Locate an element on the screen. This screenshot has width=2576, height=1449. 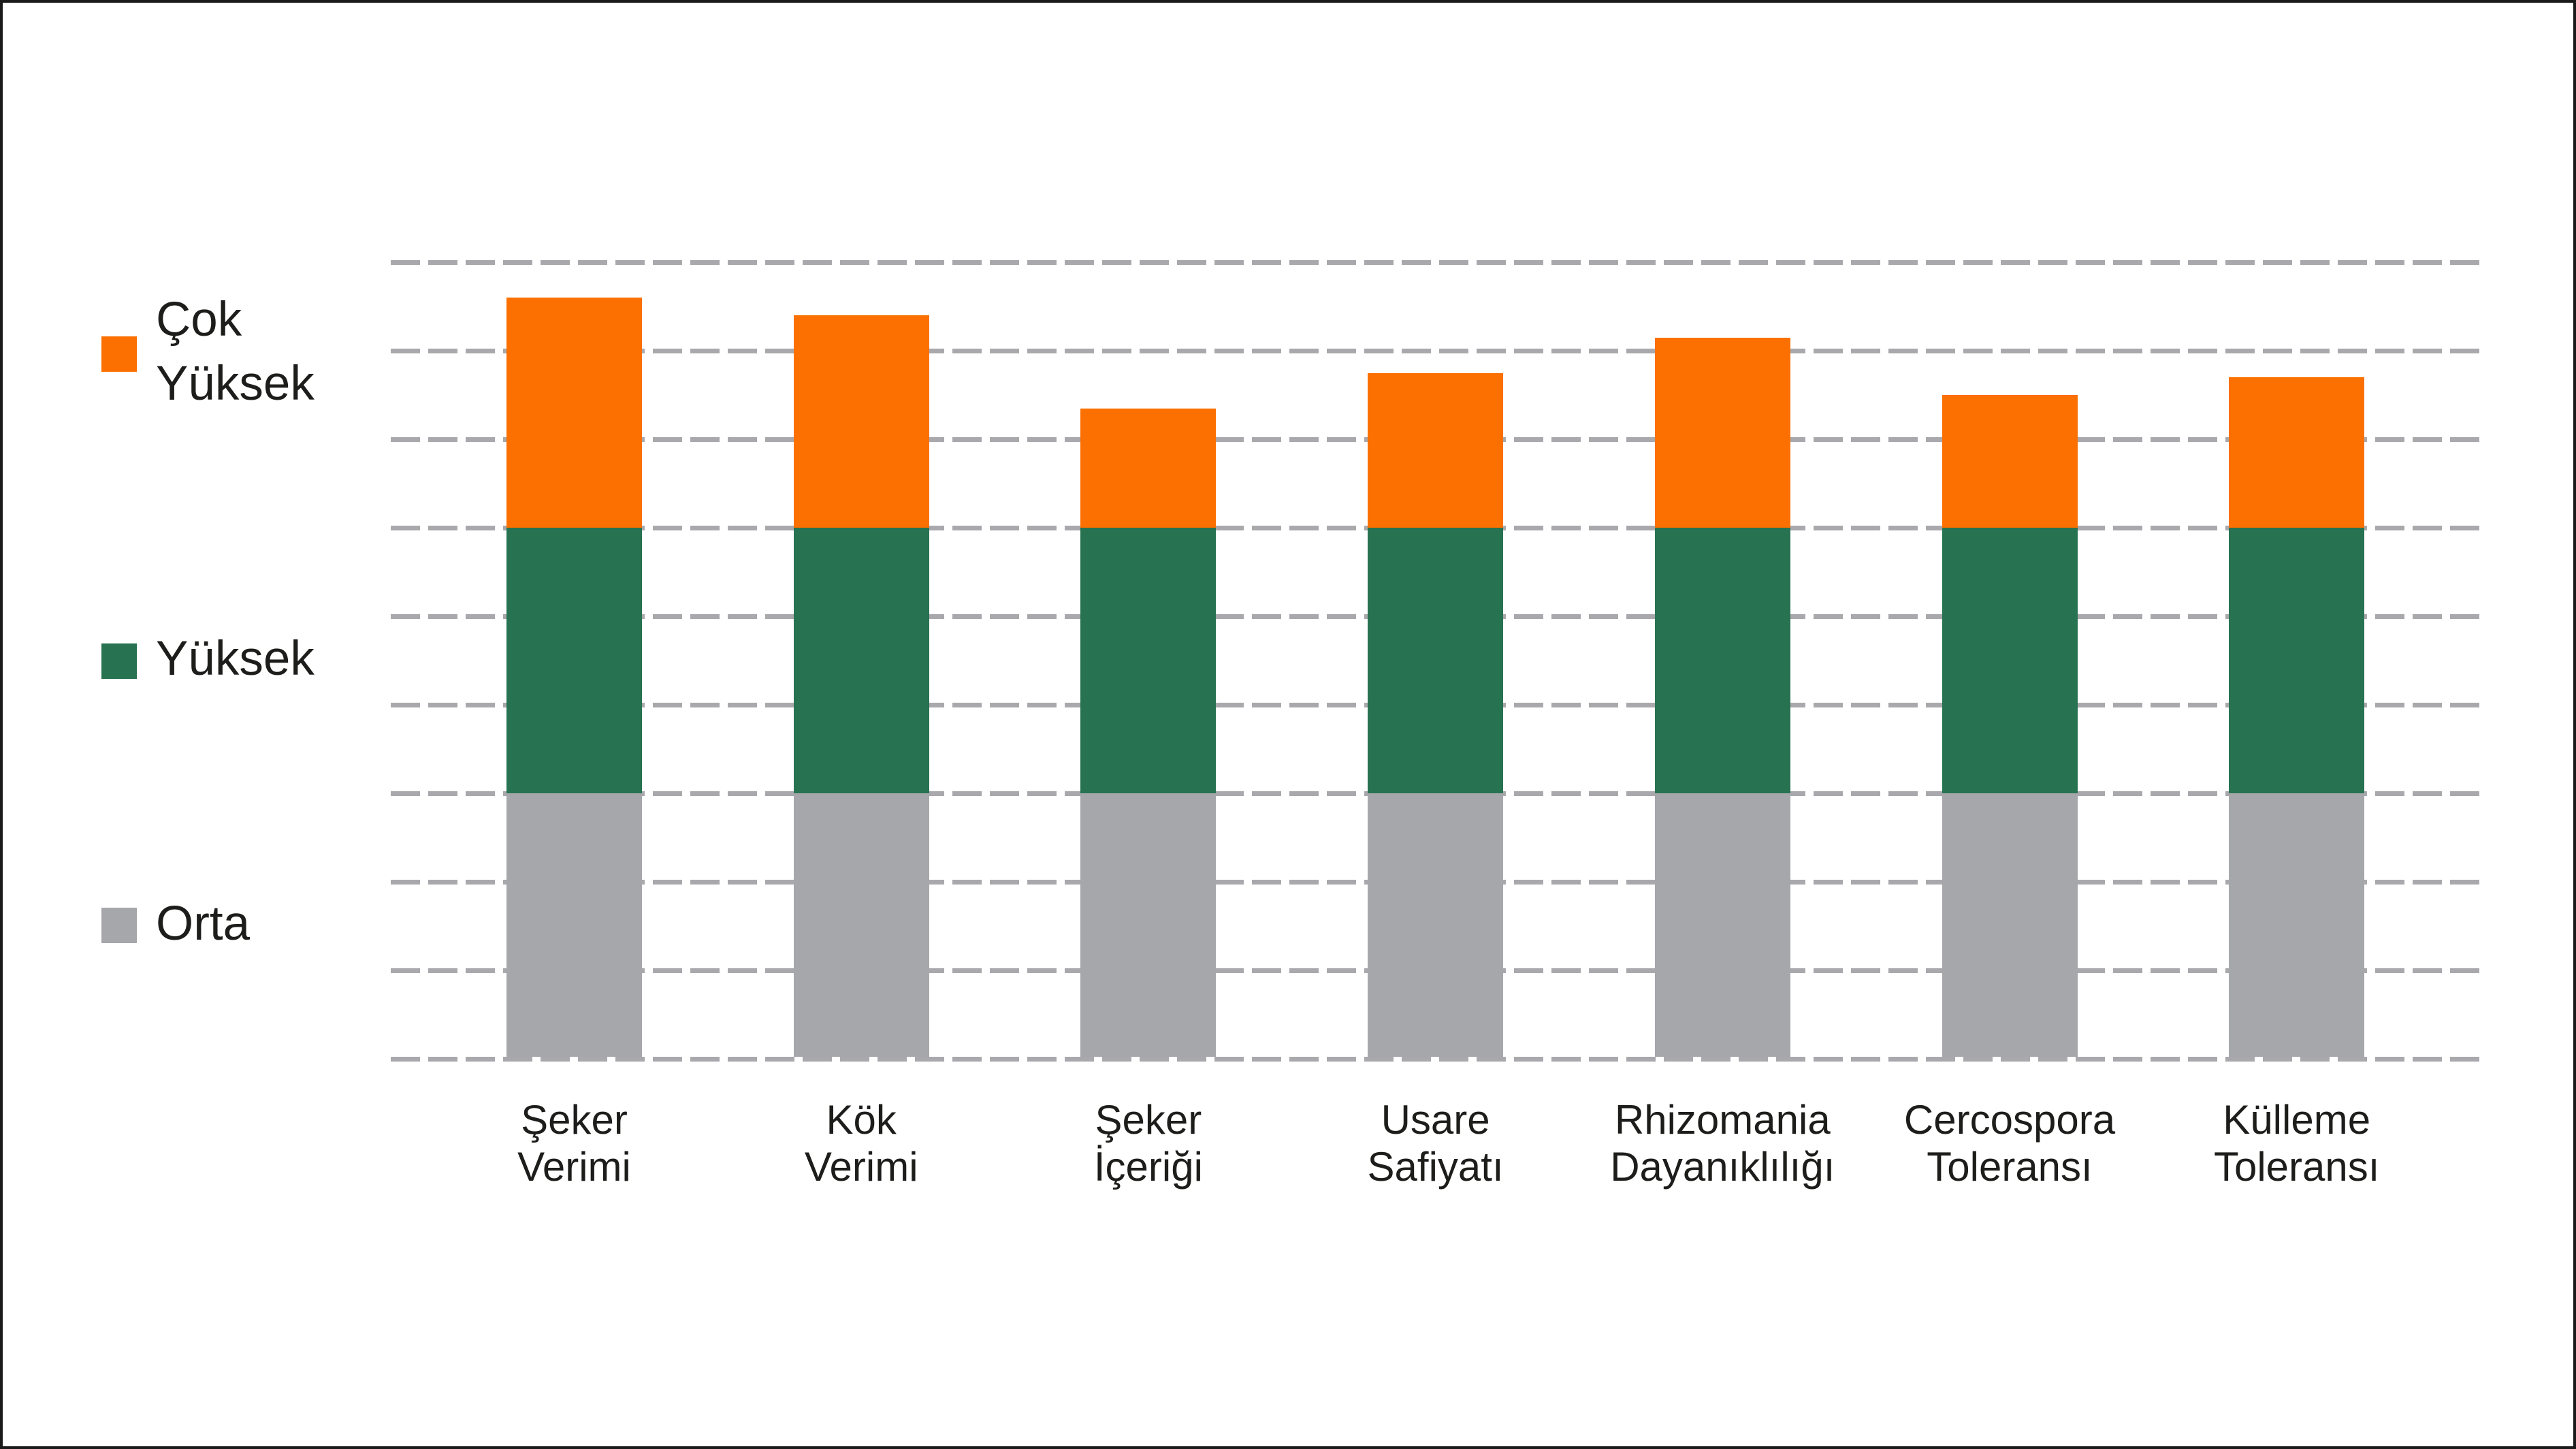
category-label-seker-verimi: Şeker Verimi is located at coordinates (574, 1143).